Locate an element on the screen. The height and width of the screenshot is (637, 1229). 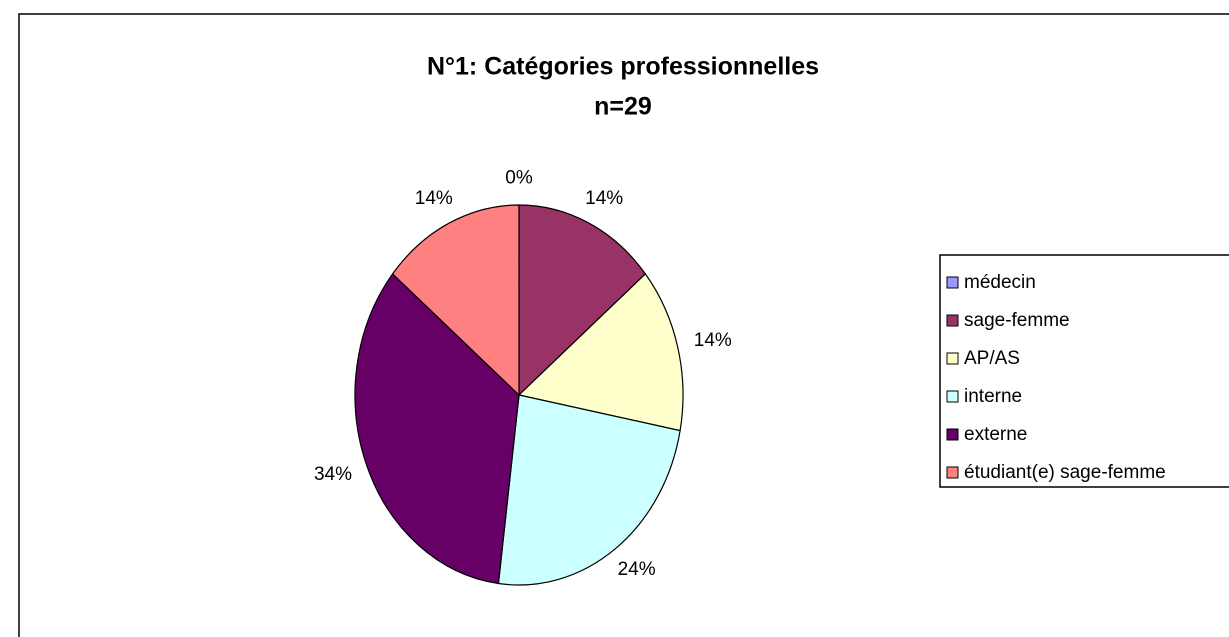
legend-box is located at coordinates (1084, 371).